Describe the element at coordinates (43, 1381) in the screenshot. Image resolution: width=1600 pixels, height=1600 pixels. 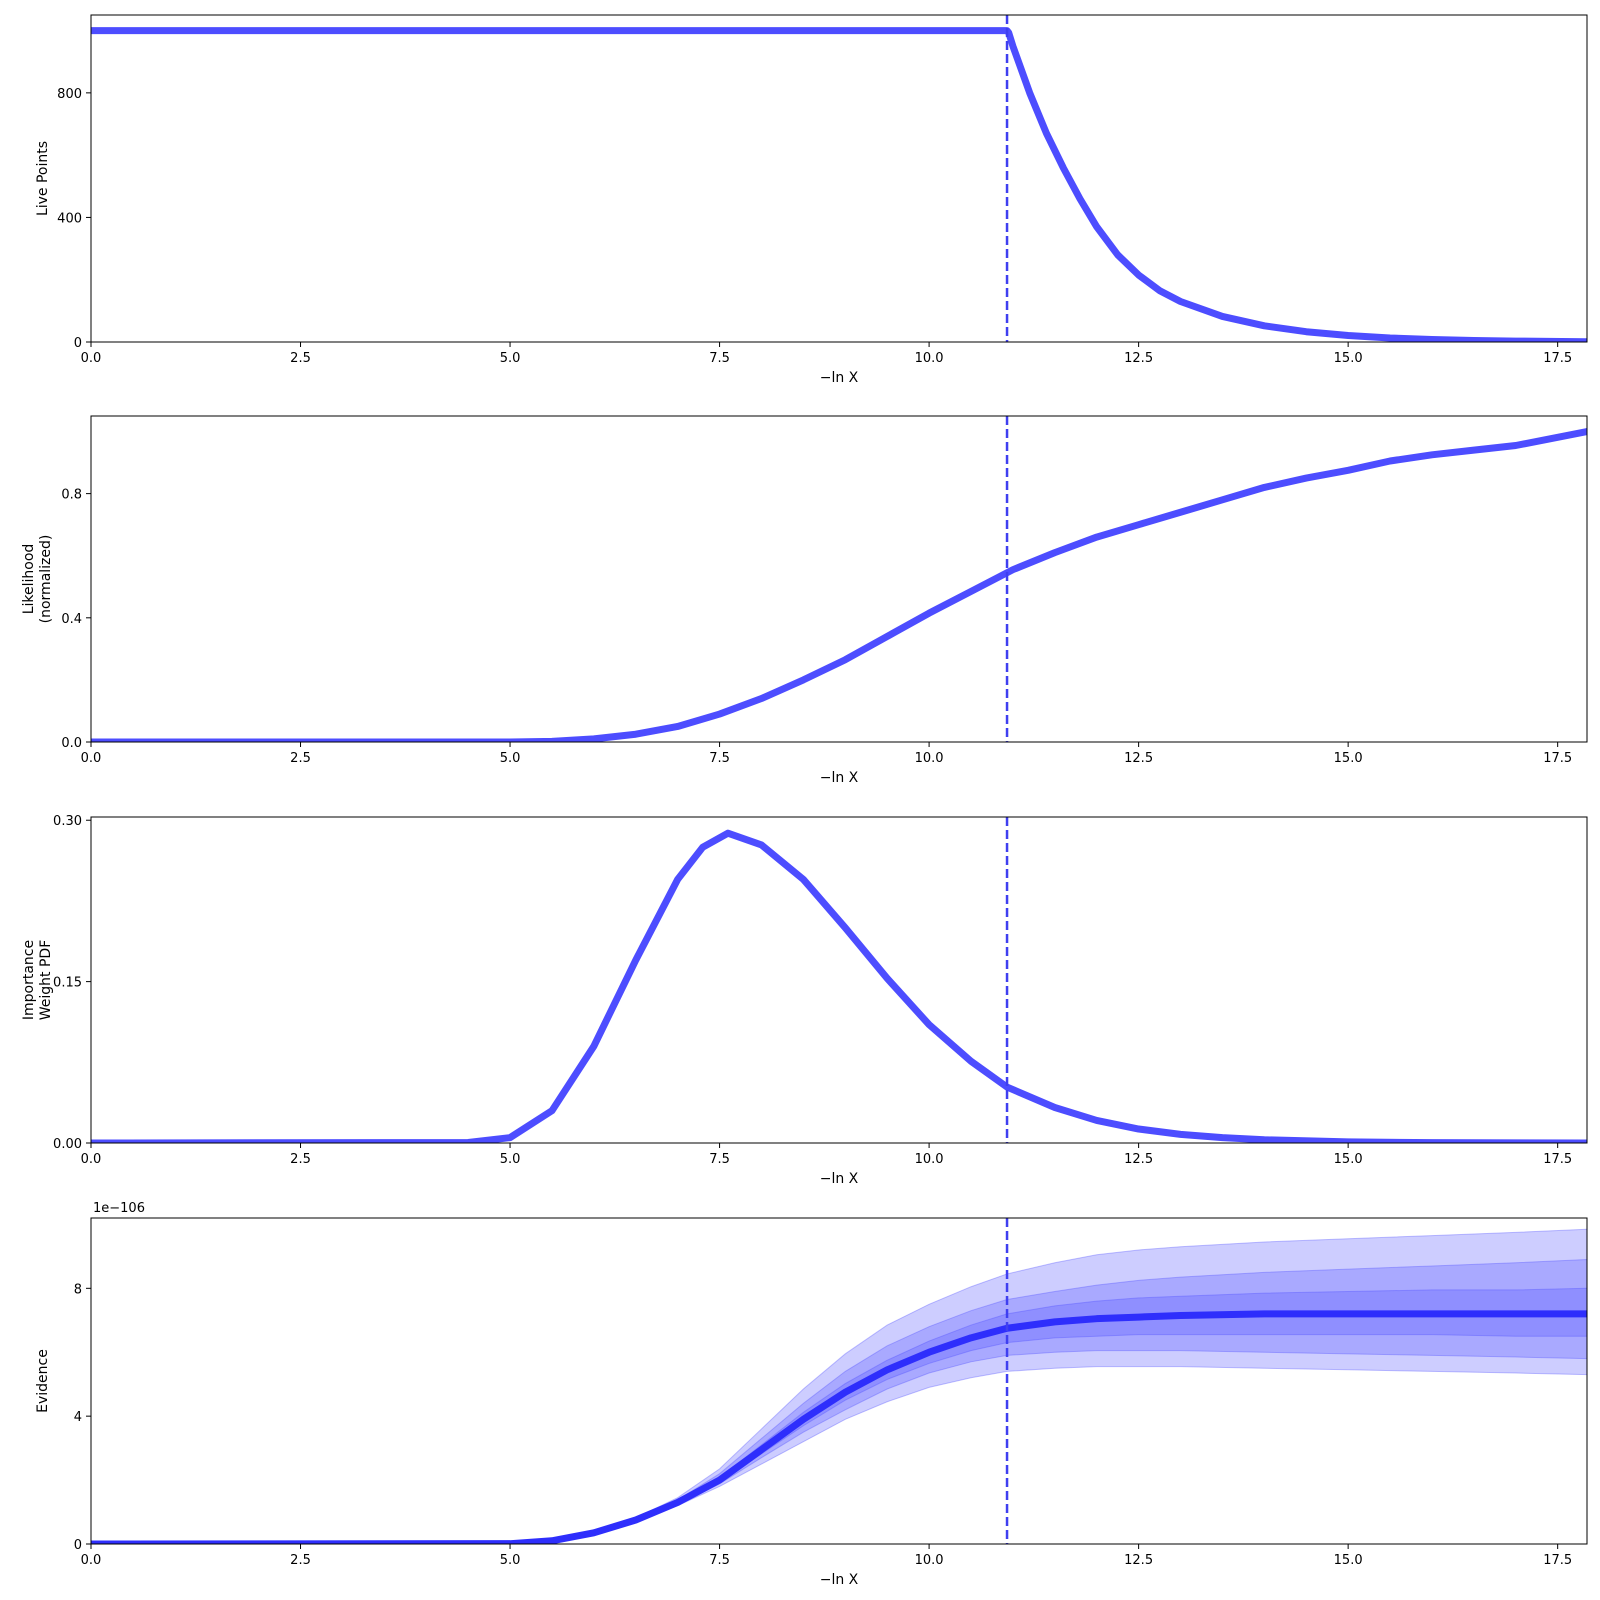
I see `y-axis-label: Evidence` at that location.